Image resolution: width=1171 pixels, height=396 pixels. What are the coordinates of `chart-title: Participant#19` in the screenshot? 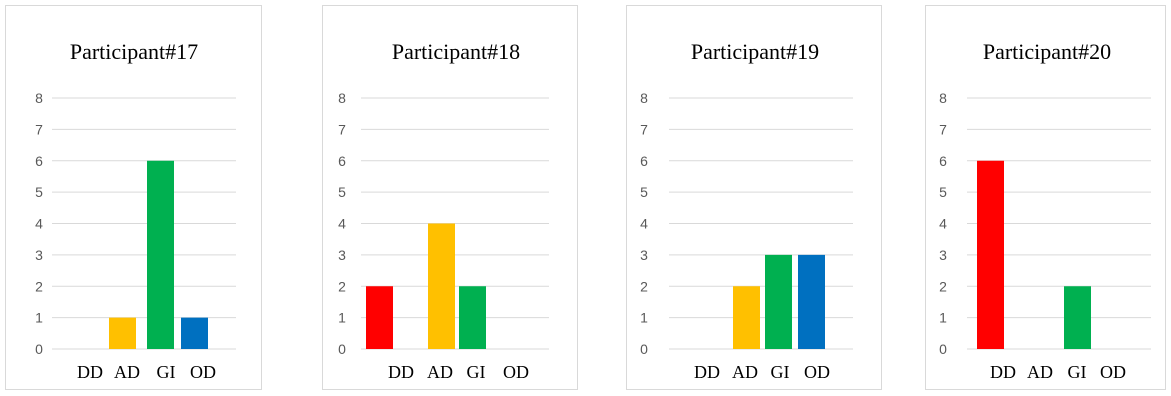 It's located at (755, 51).